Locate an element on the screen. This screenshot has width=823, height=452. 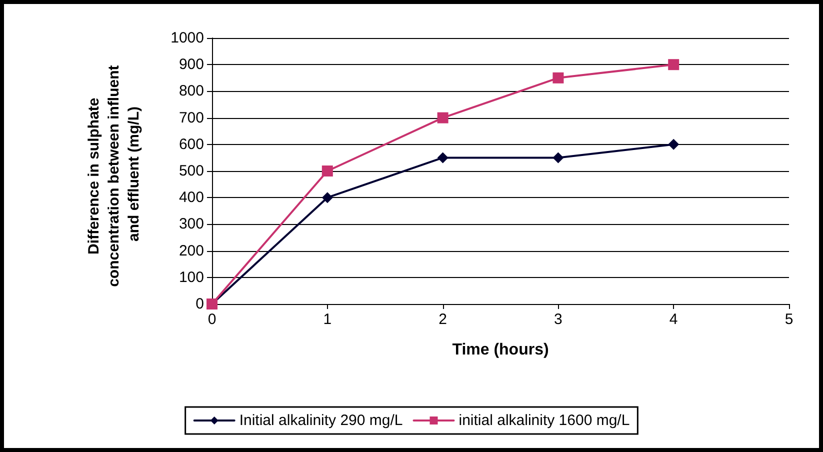
y-tick-label: 500 is located at coordinates (191, 171).